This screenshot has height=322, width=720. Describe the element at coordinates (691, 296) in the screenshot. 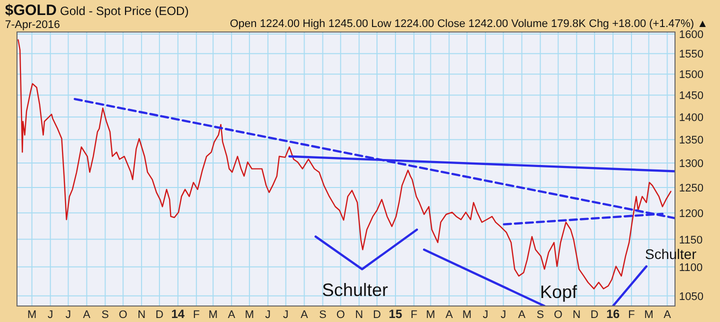

I see `y-tick-label: 1050` at that location.